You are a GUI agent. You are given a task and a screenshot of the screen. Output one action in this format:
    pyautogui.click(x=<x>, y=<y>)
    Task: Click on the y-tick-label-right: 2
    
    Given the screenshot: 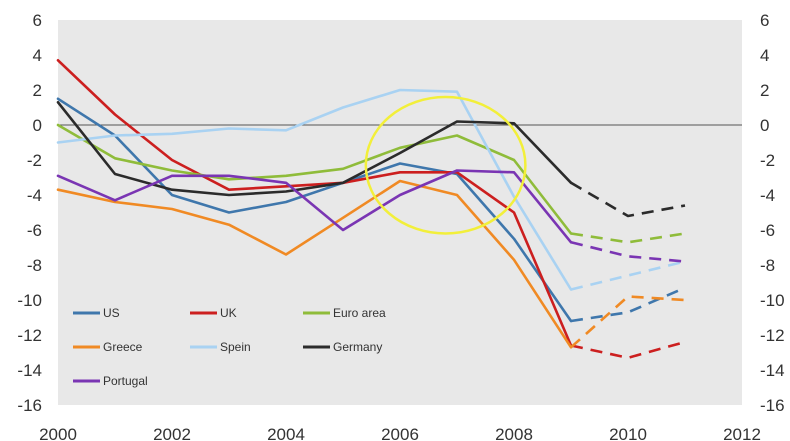 What is the action you would take?
    pyautogui.click(x=764, y=90)
    